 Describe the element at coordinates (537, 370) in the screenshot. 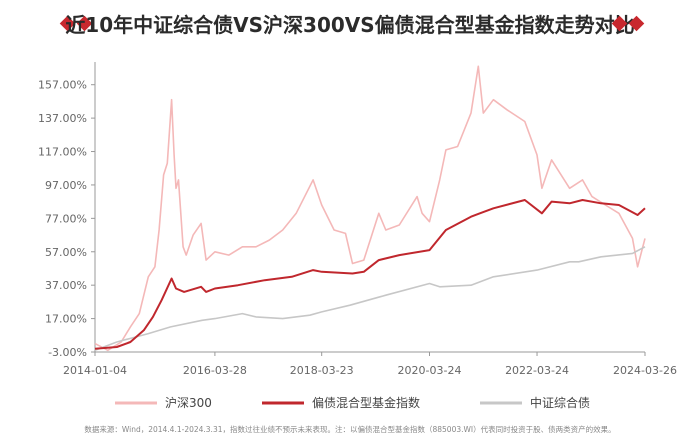

I see `x-tick-label: 2022-03-24` at that location.